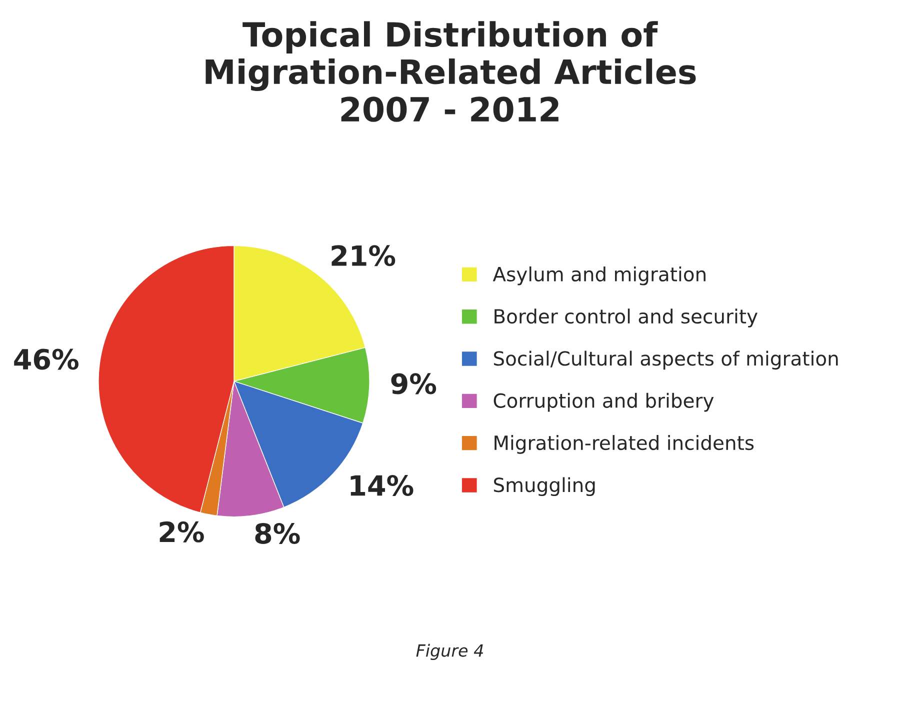 The height and width of the screenshot is (706, 900). What do you see at coordinates (451, 71) in the screenshot?
I see `chart-title: Topical Distribution of Migration-Related Articles 2007 - 2012` at bounding box center [451, 71].